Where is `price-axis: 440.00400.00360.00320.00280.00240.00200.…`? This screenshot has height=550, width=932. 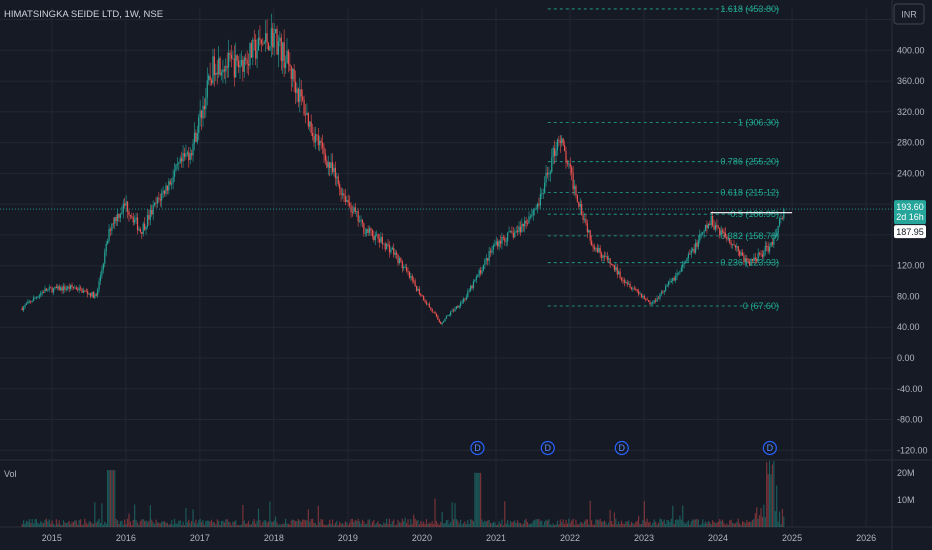
price-axis: 440.00400.00360.00320.00280.00240.00200.… is located at coordinates (912, 260).